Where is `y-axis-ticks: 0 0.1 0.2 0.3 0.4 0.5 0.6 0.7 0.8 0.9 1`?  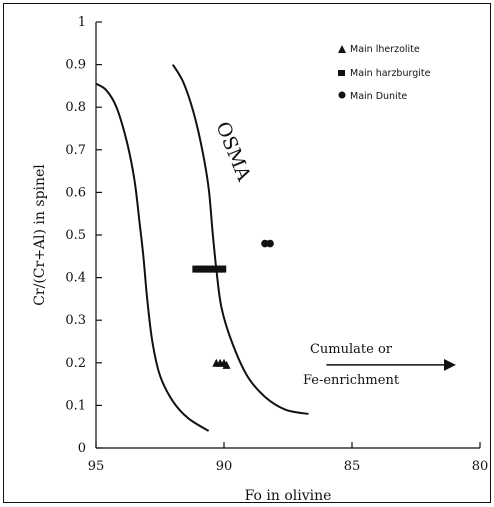 y-axis-ticks: 0 0.1 0.2 0.3 0.4 0.5 0.6 0.7 0.8 0.9 1 is located at coordinates (83, 235).